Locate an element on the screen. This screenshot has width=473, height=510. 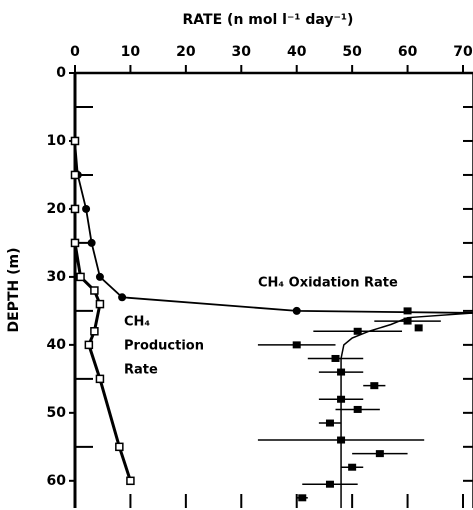
x-tick-label: 50 is located at coordinates (352, 52).